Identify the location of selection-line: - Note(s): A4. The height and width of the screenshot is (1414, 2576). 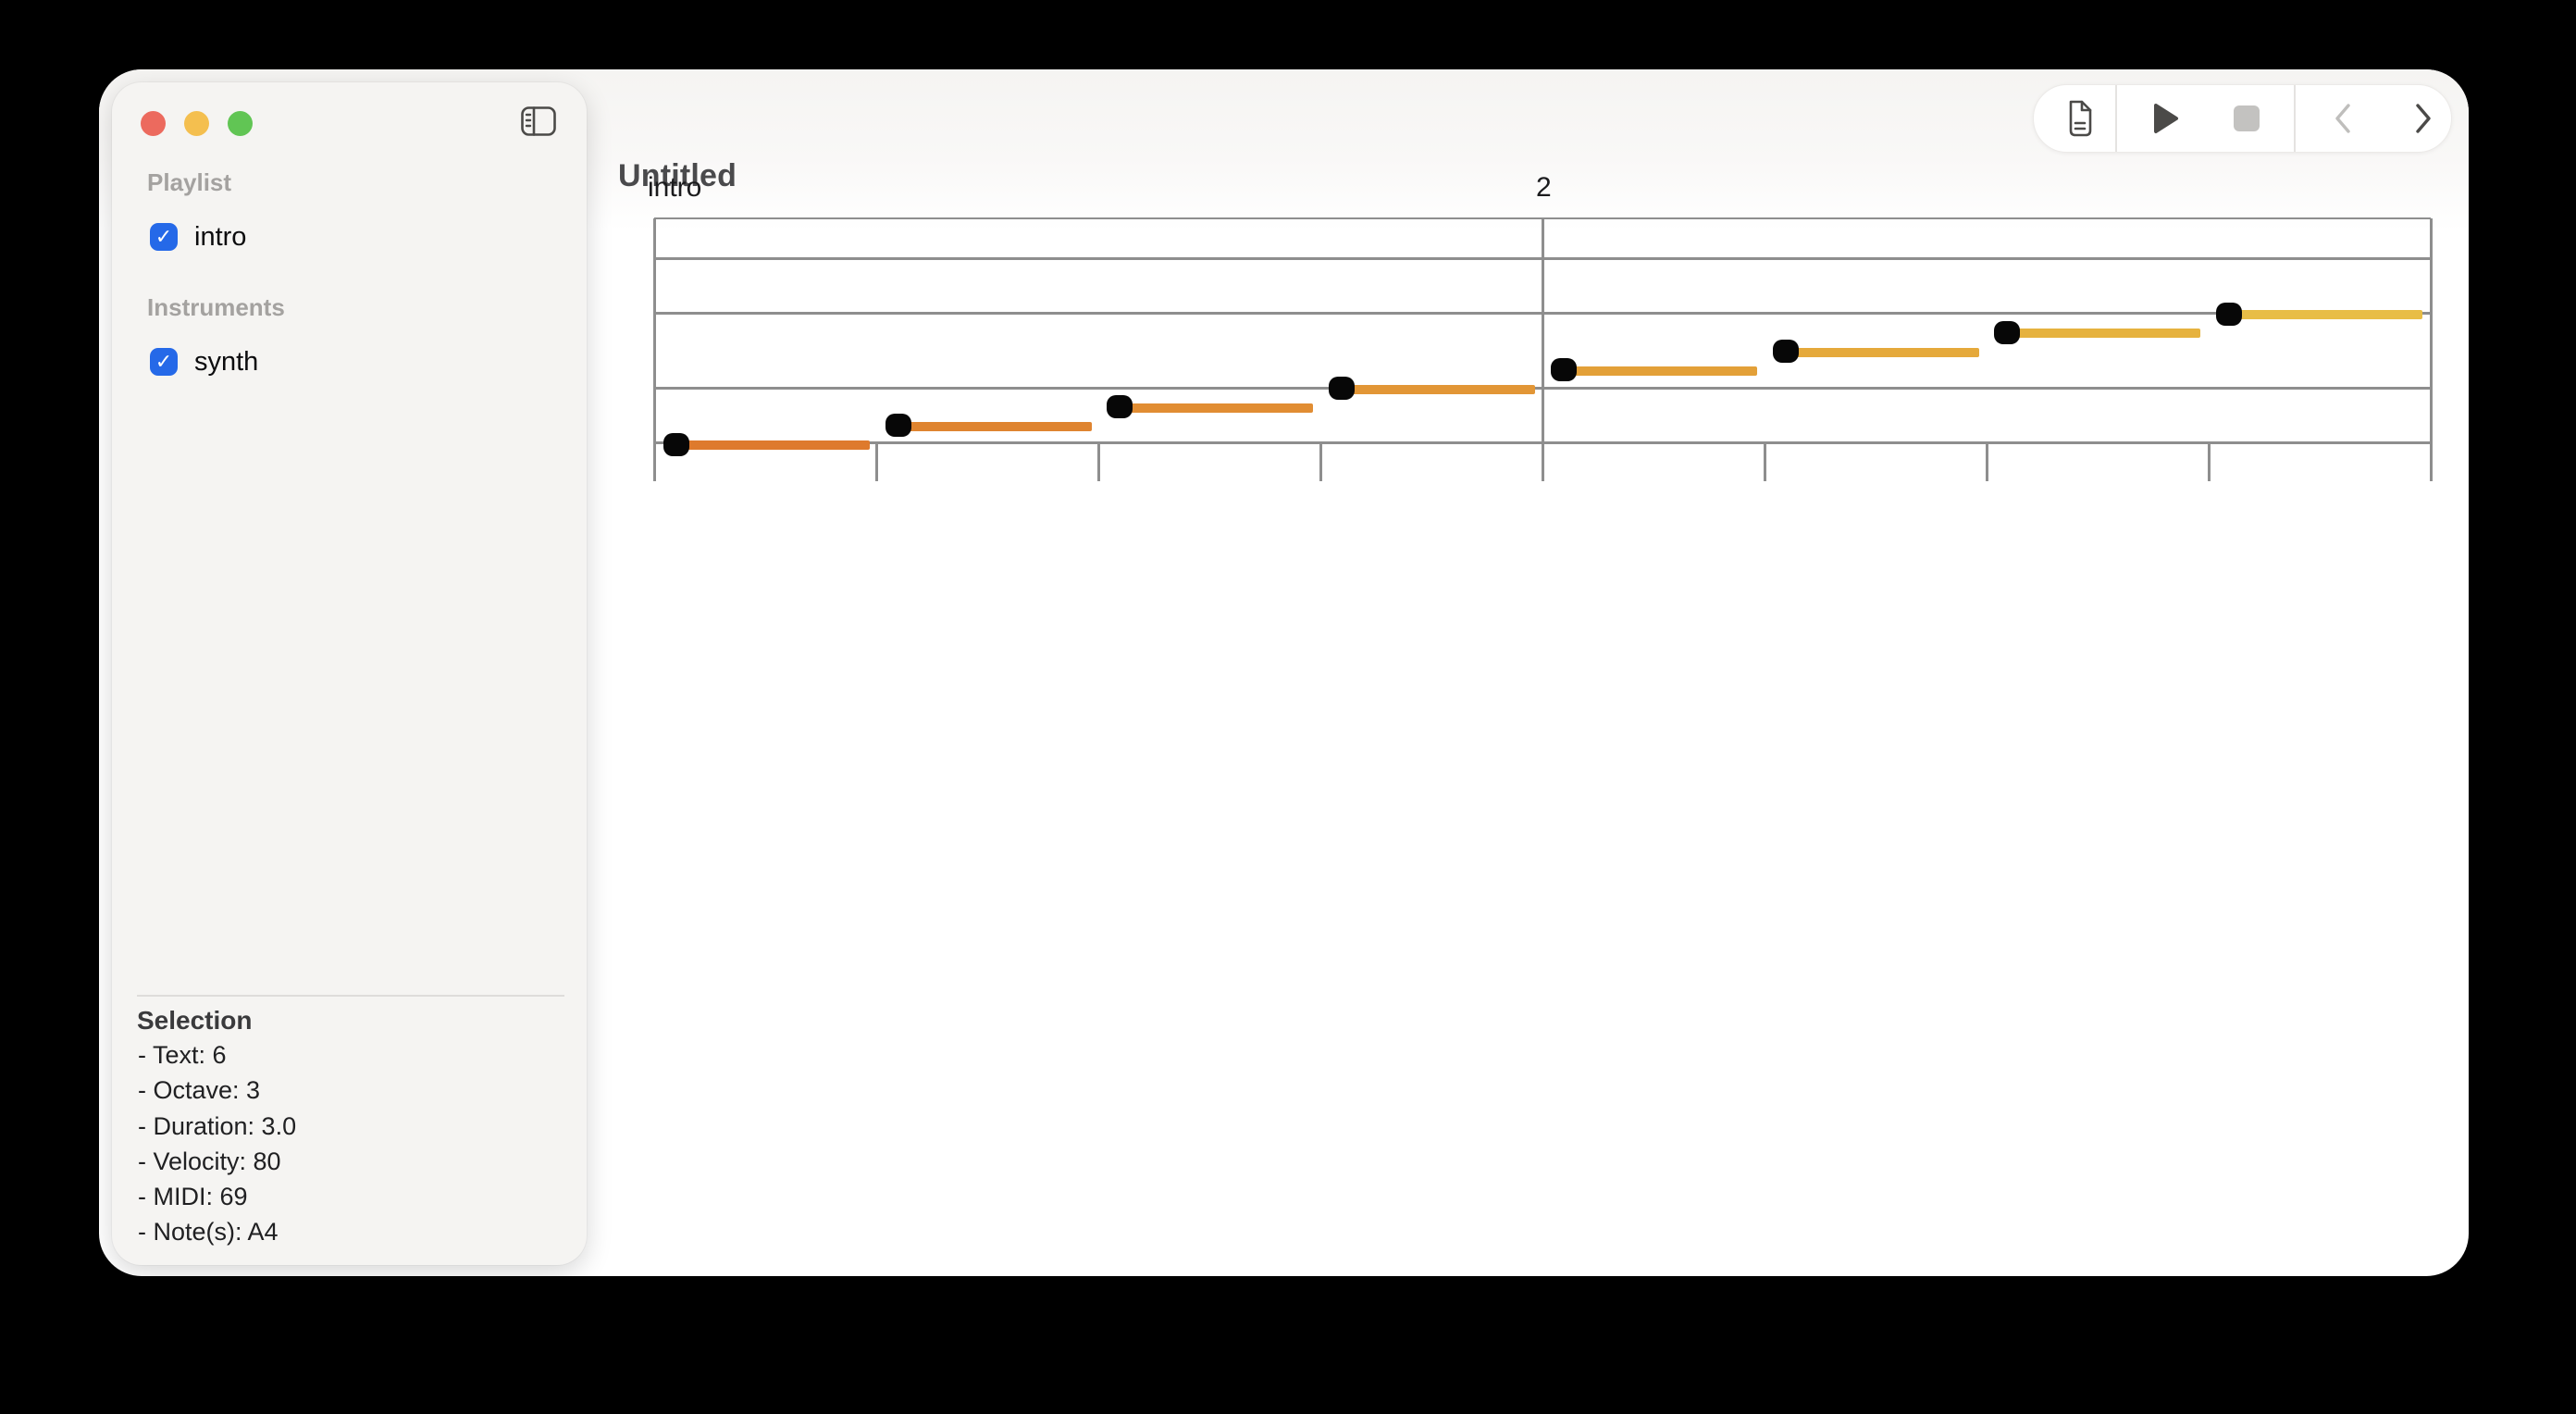
(208, 1232).